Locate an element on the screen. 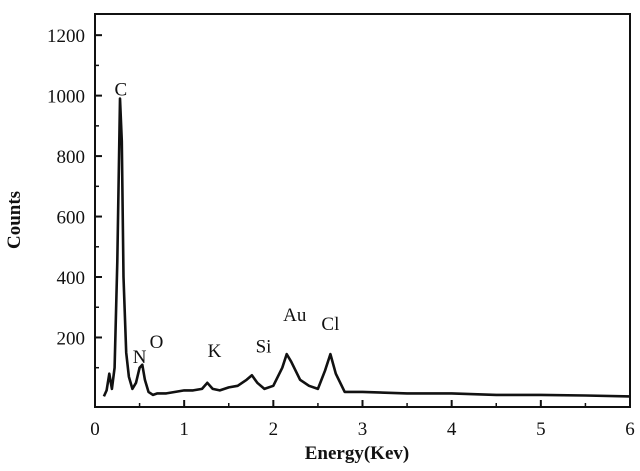 This screenshot has height=471, width=640. peak-label: C is located at coordinates (121, 90).